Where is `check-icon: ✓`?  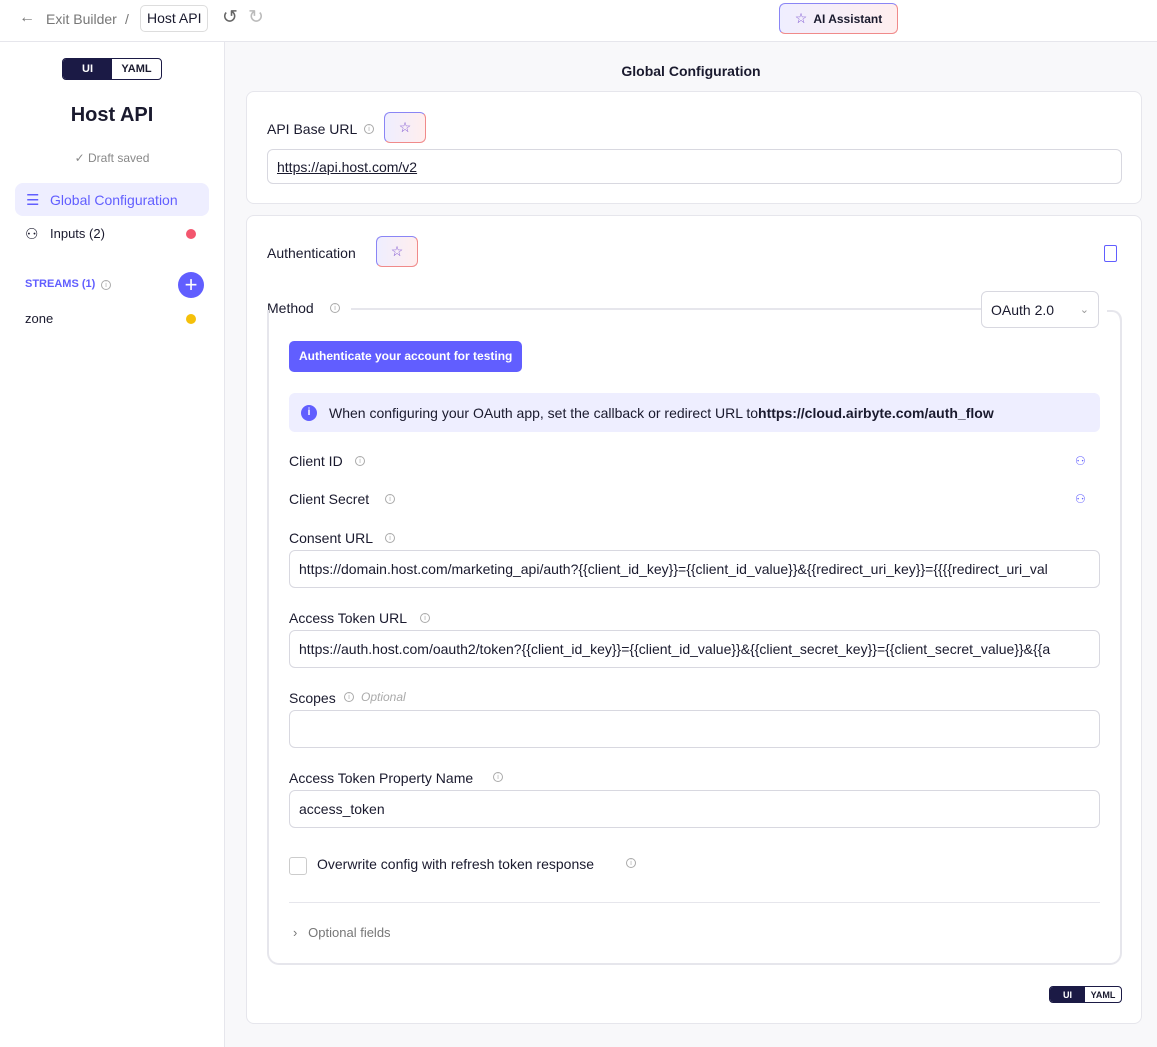 check-icon: ✓ is located at coordinates (81, 158).